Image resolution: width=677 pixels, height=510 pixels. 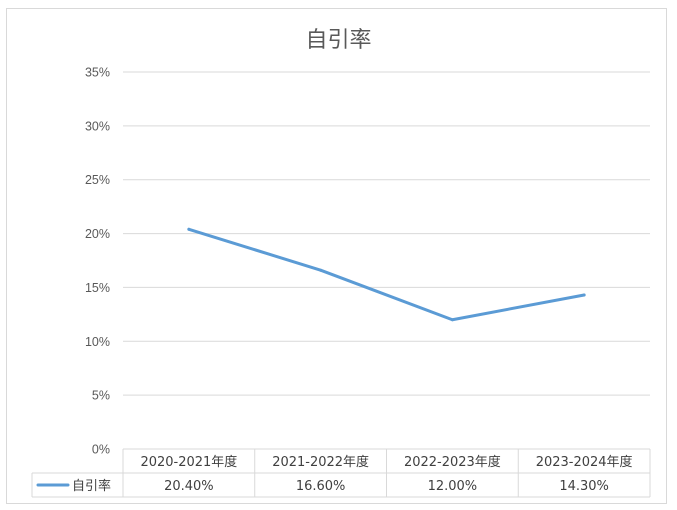 I want to click on series-line, so click(x=386, y=274).